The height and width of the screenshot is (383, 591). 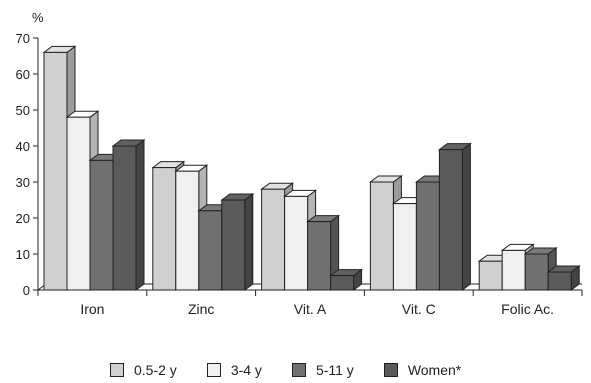 I want to click on category-label: Vit. A, so click(x=310, y=309).